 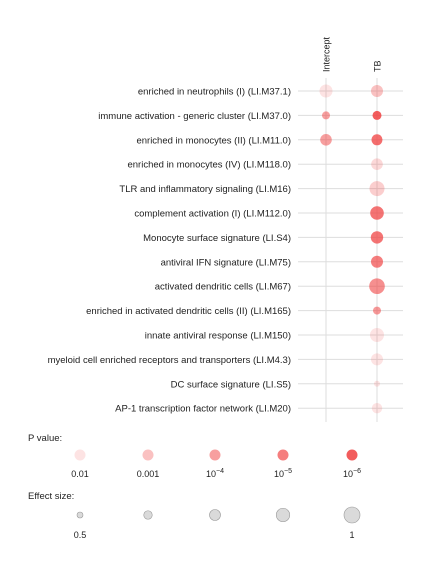 I want to click on effect-legend-label: 0.5, so click(x=80, y=535).